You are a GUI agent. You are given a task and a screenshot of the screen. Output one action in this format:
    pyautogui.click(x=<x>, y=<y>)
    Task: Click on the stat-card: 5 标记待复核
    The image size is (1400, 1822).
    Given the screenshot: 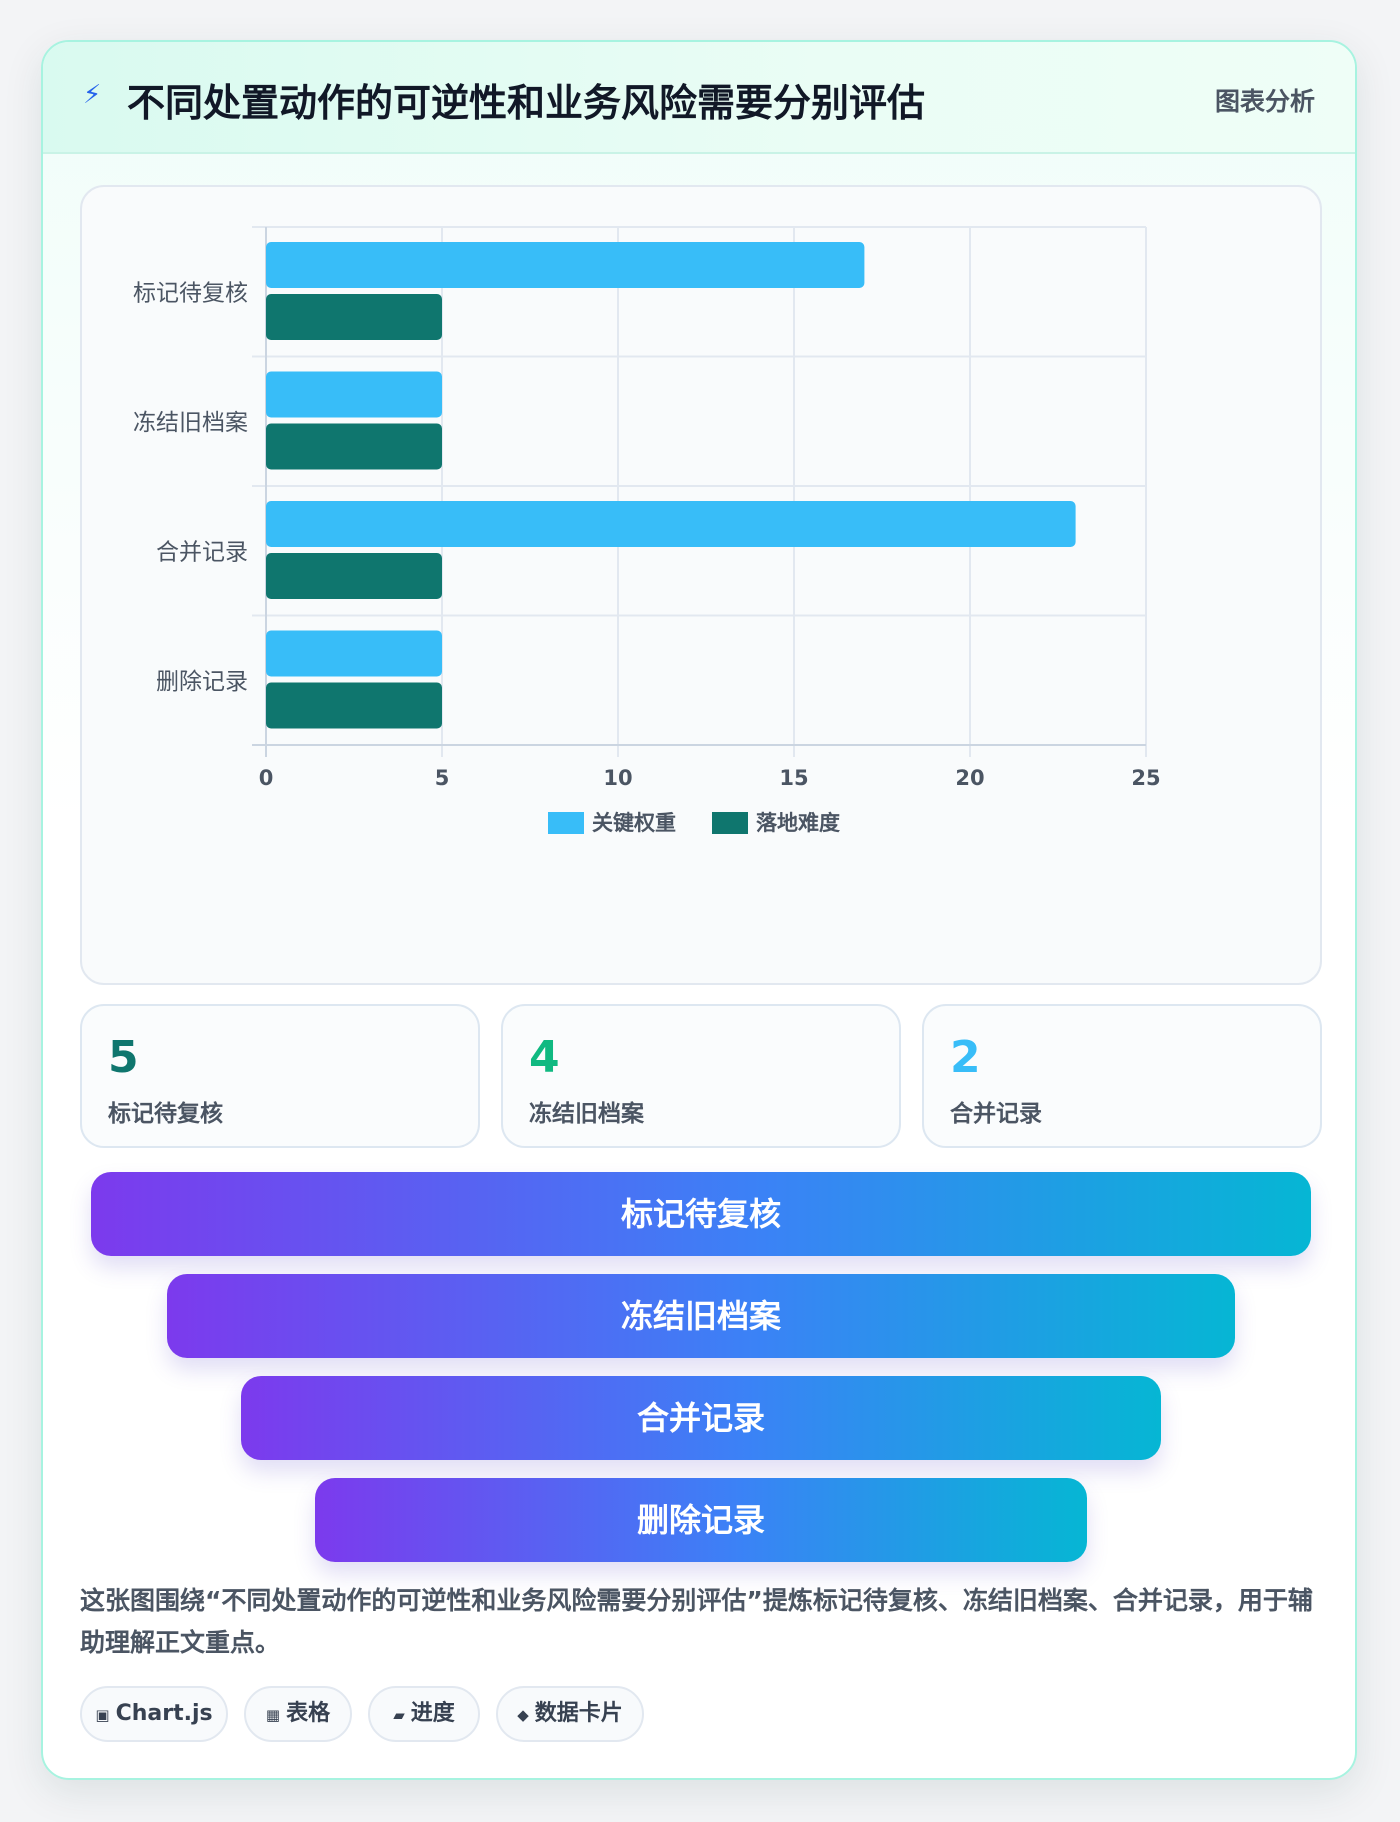 What is the action you would take?
    pyautogui.click(x=280, y=1076)
    